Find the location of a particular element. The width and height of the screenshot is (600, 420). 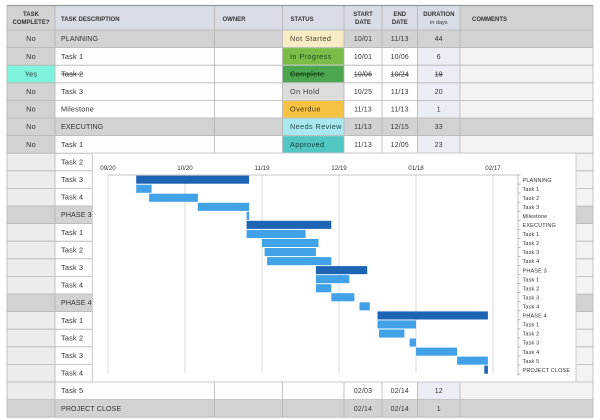

svg-text: Approved is located at coordinates (307, 144).